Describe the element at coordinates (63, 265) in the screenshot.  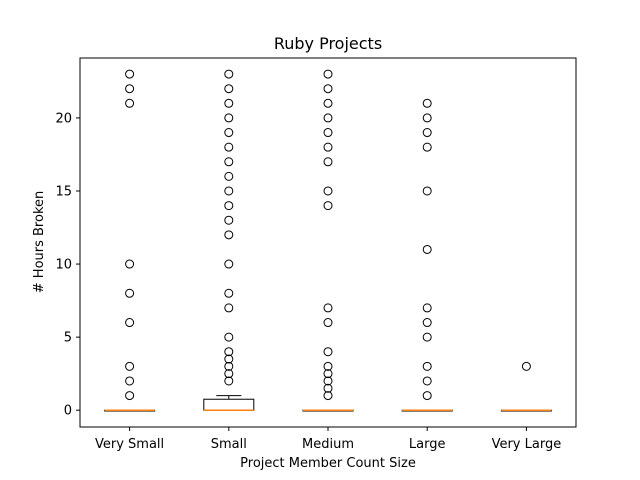
I see `y-tick-label: 10` at that location.